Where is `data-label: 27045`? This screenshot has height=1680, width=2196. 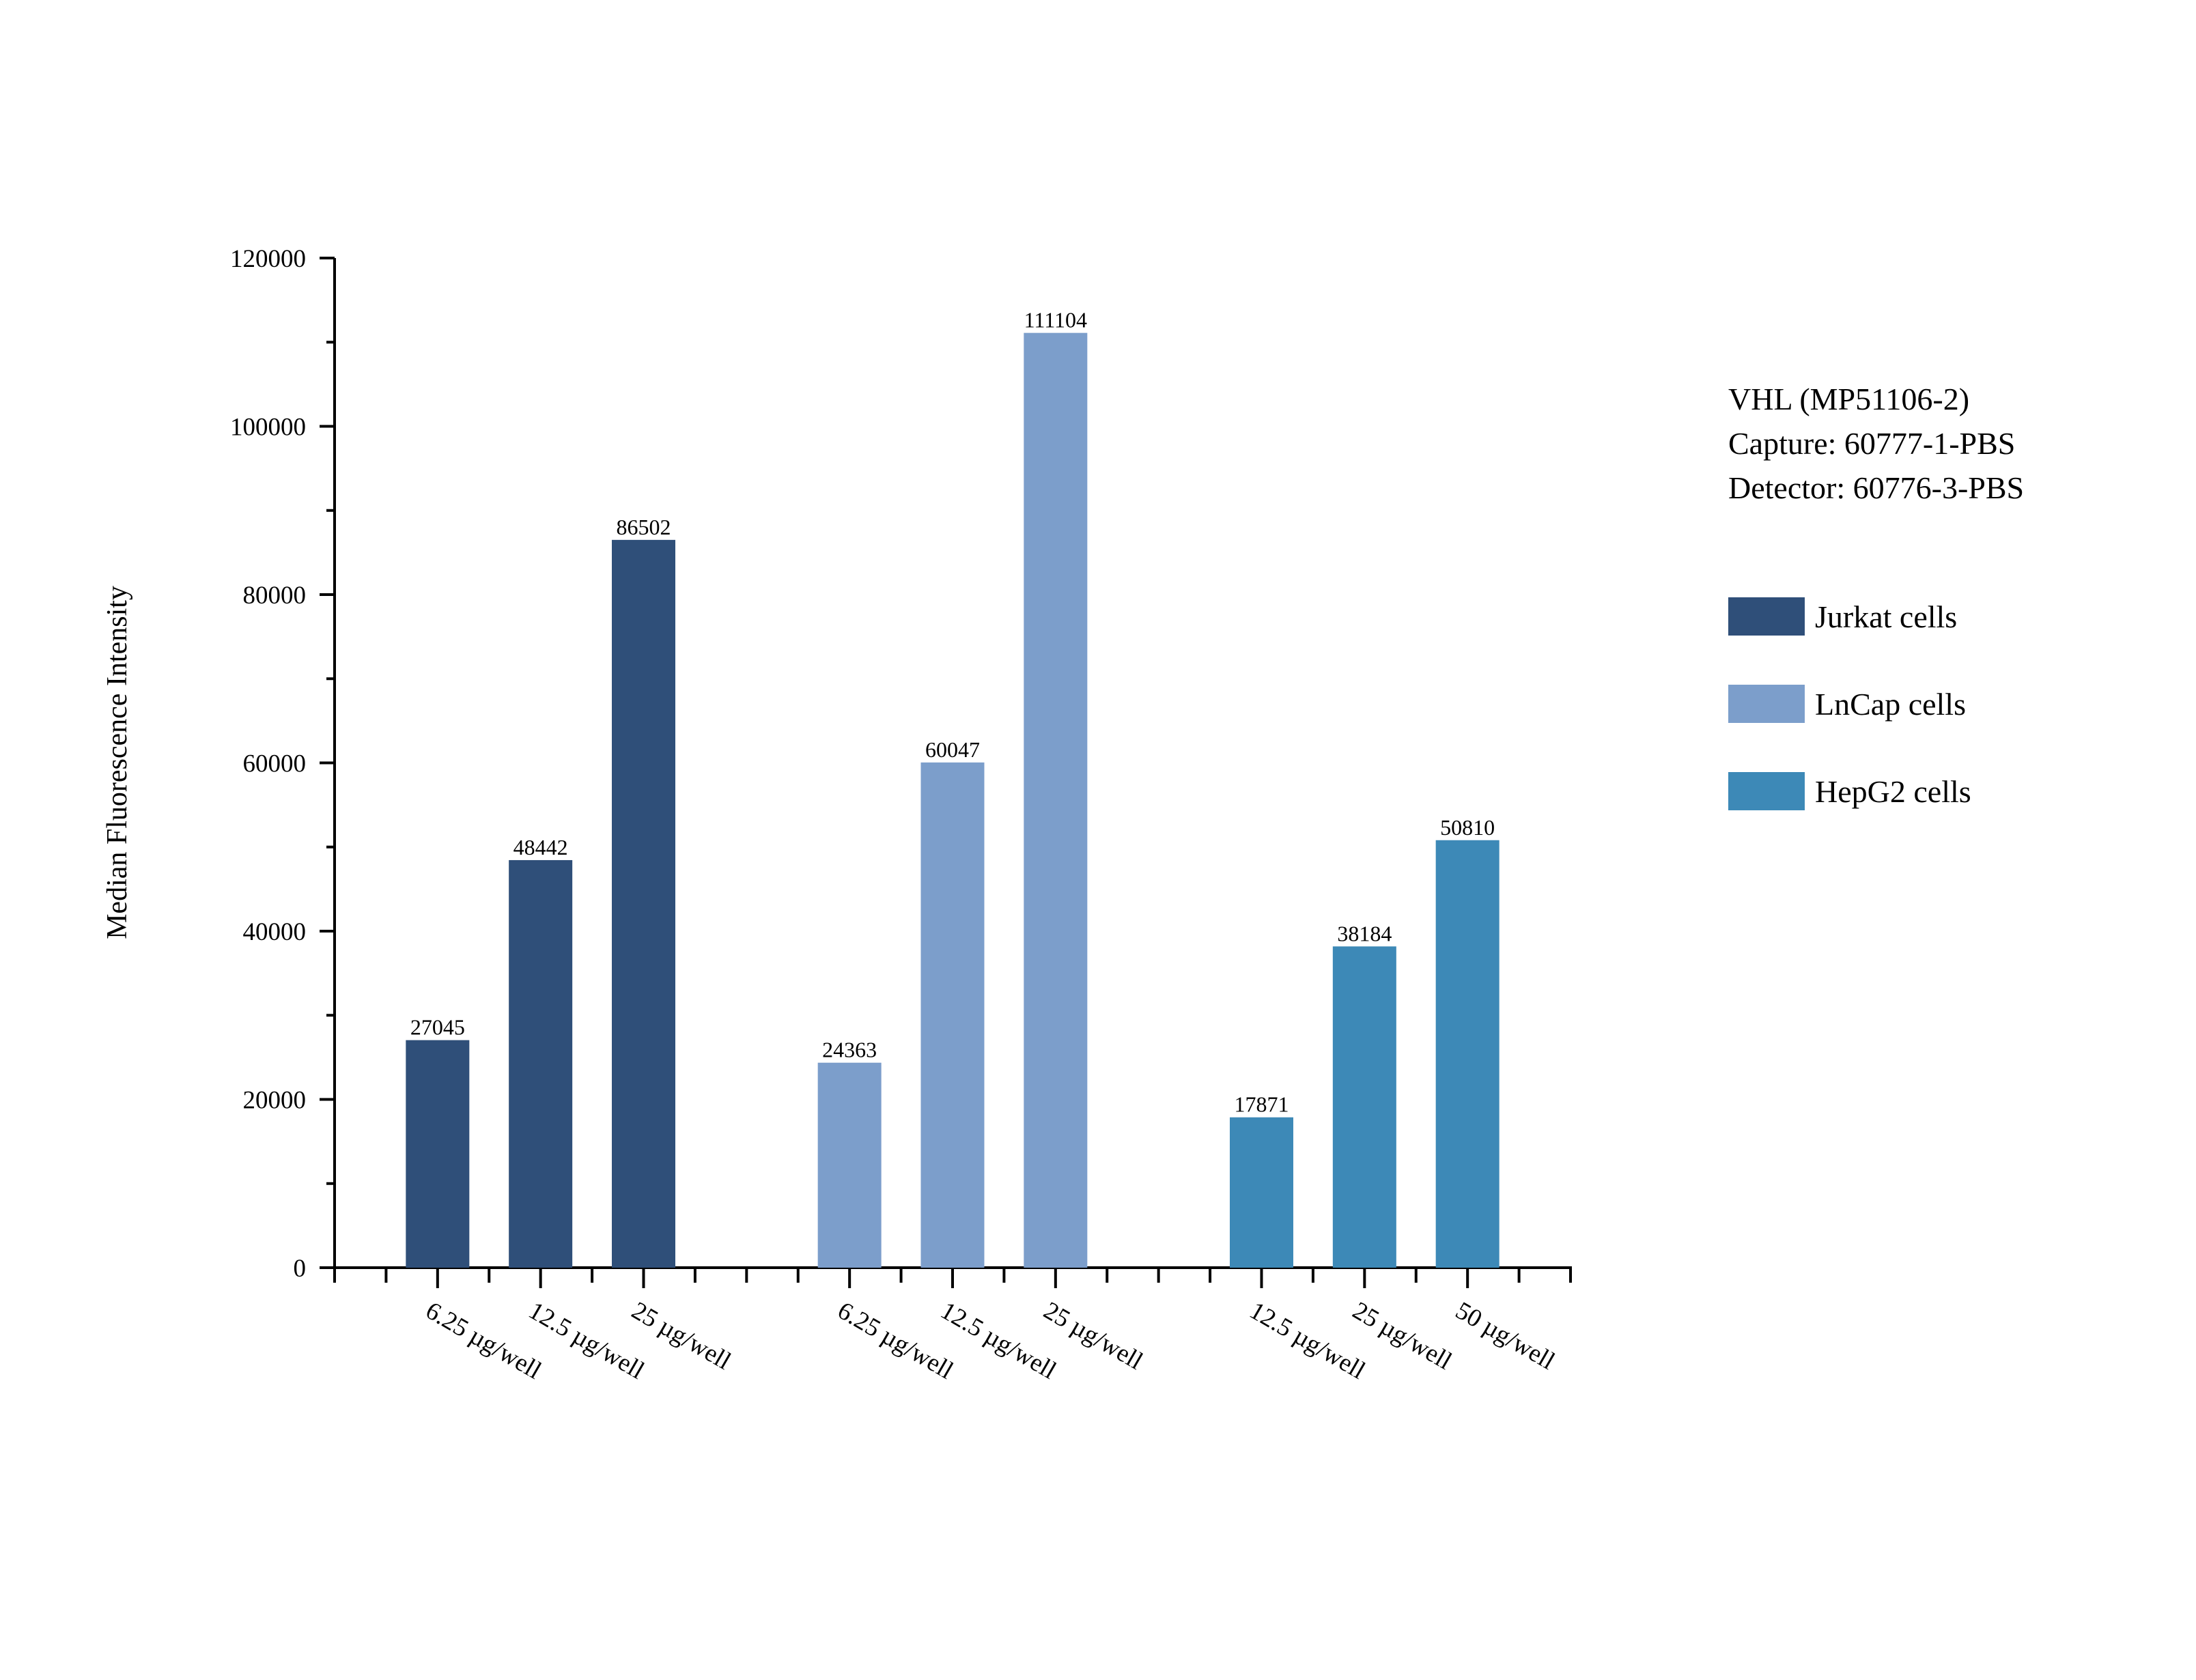
data-label: 27045 is located at coordinates (437, 1027).